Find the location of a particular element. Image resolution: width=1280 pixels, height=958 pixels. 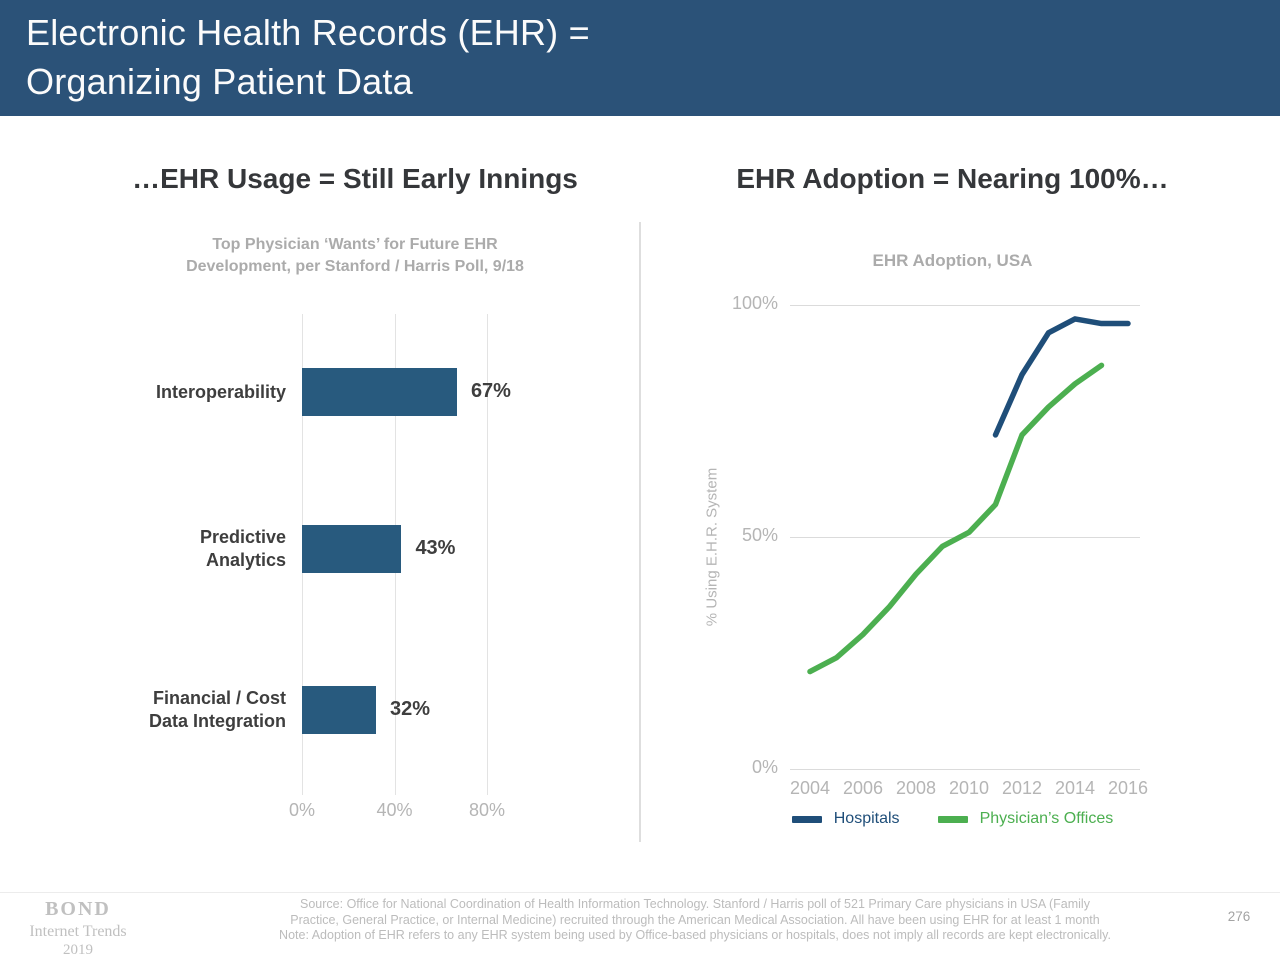

bar-category-predictive-analytics: Predictive Analytics is located at coordinates (163, 549).